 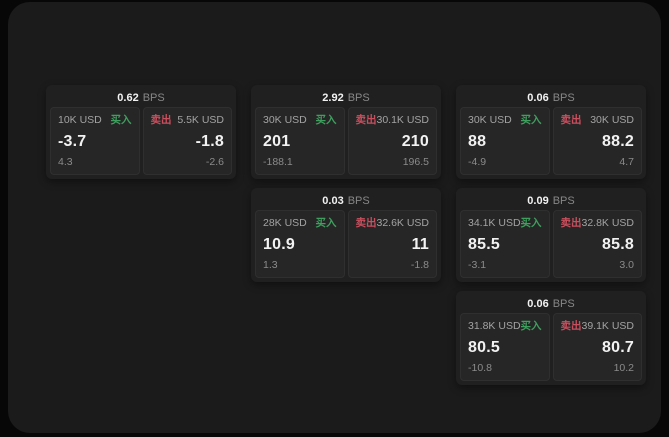 What do you see at coordinates (346, 201) in the screenshot?
I see `bps-header: 0.03 BPS` at bounding box center [346, 201].